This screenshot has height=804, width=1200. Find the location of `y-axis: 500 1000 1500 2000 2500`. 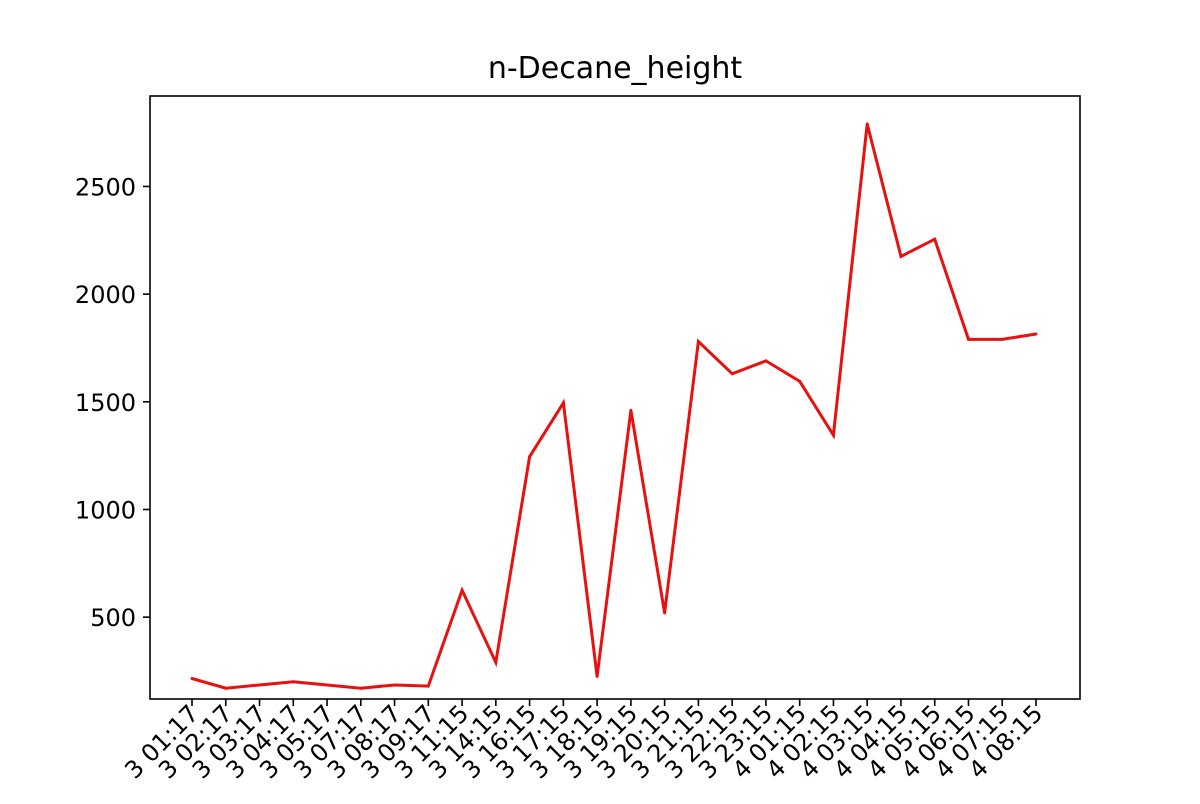

y-axis: 500 1000 1500 2000 2500 is located at coordinates (112, 402).